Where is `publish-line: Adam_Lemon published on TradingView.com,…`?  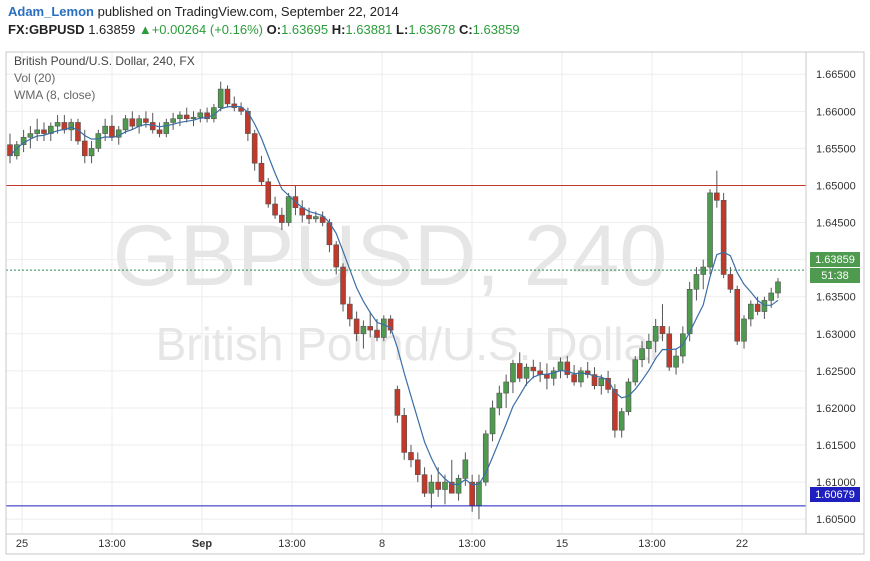
publish-line: Adam_Lemon published on TradingView.com,… is located at coordinates (203, 11).